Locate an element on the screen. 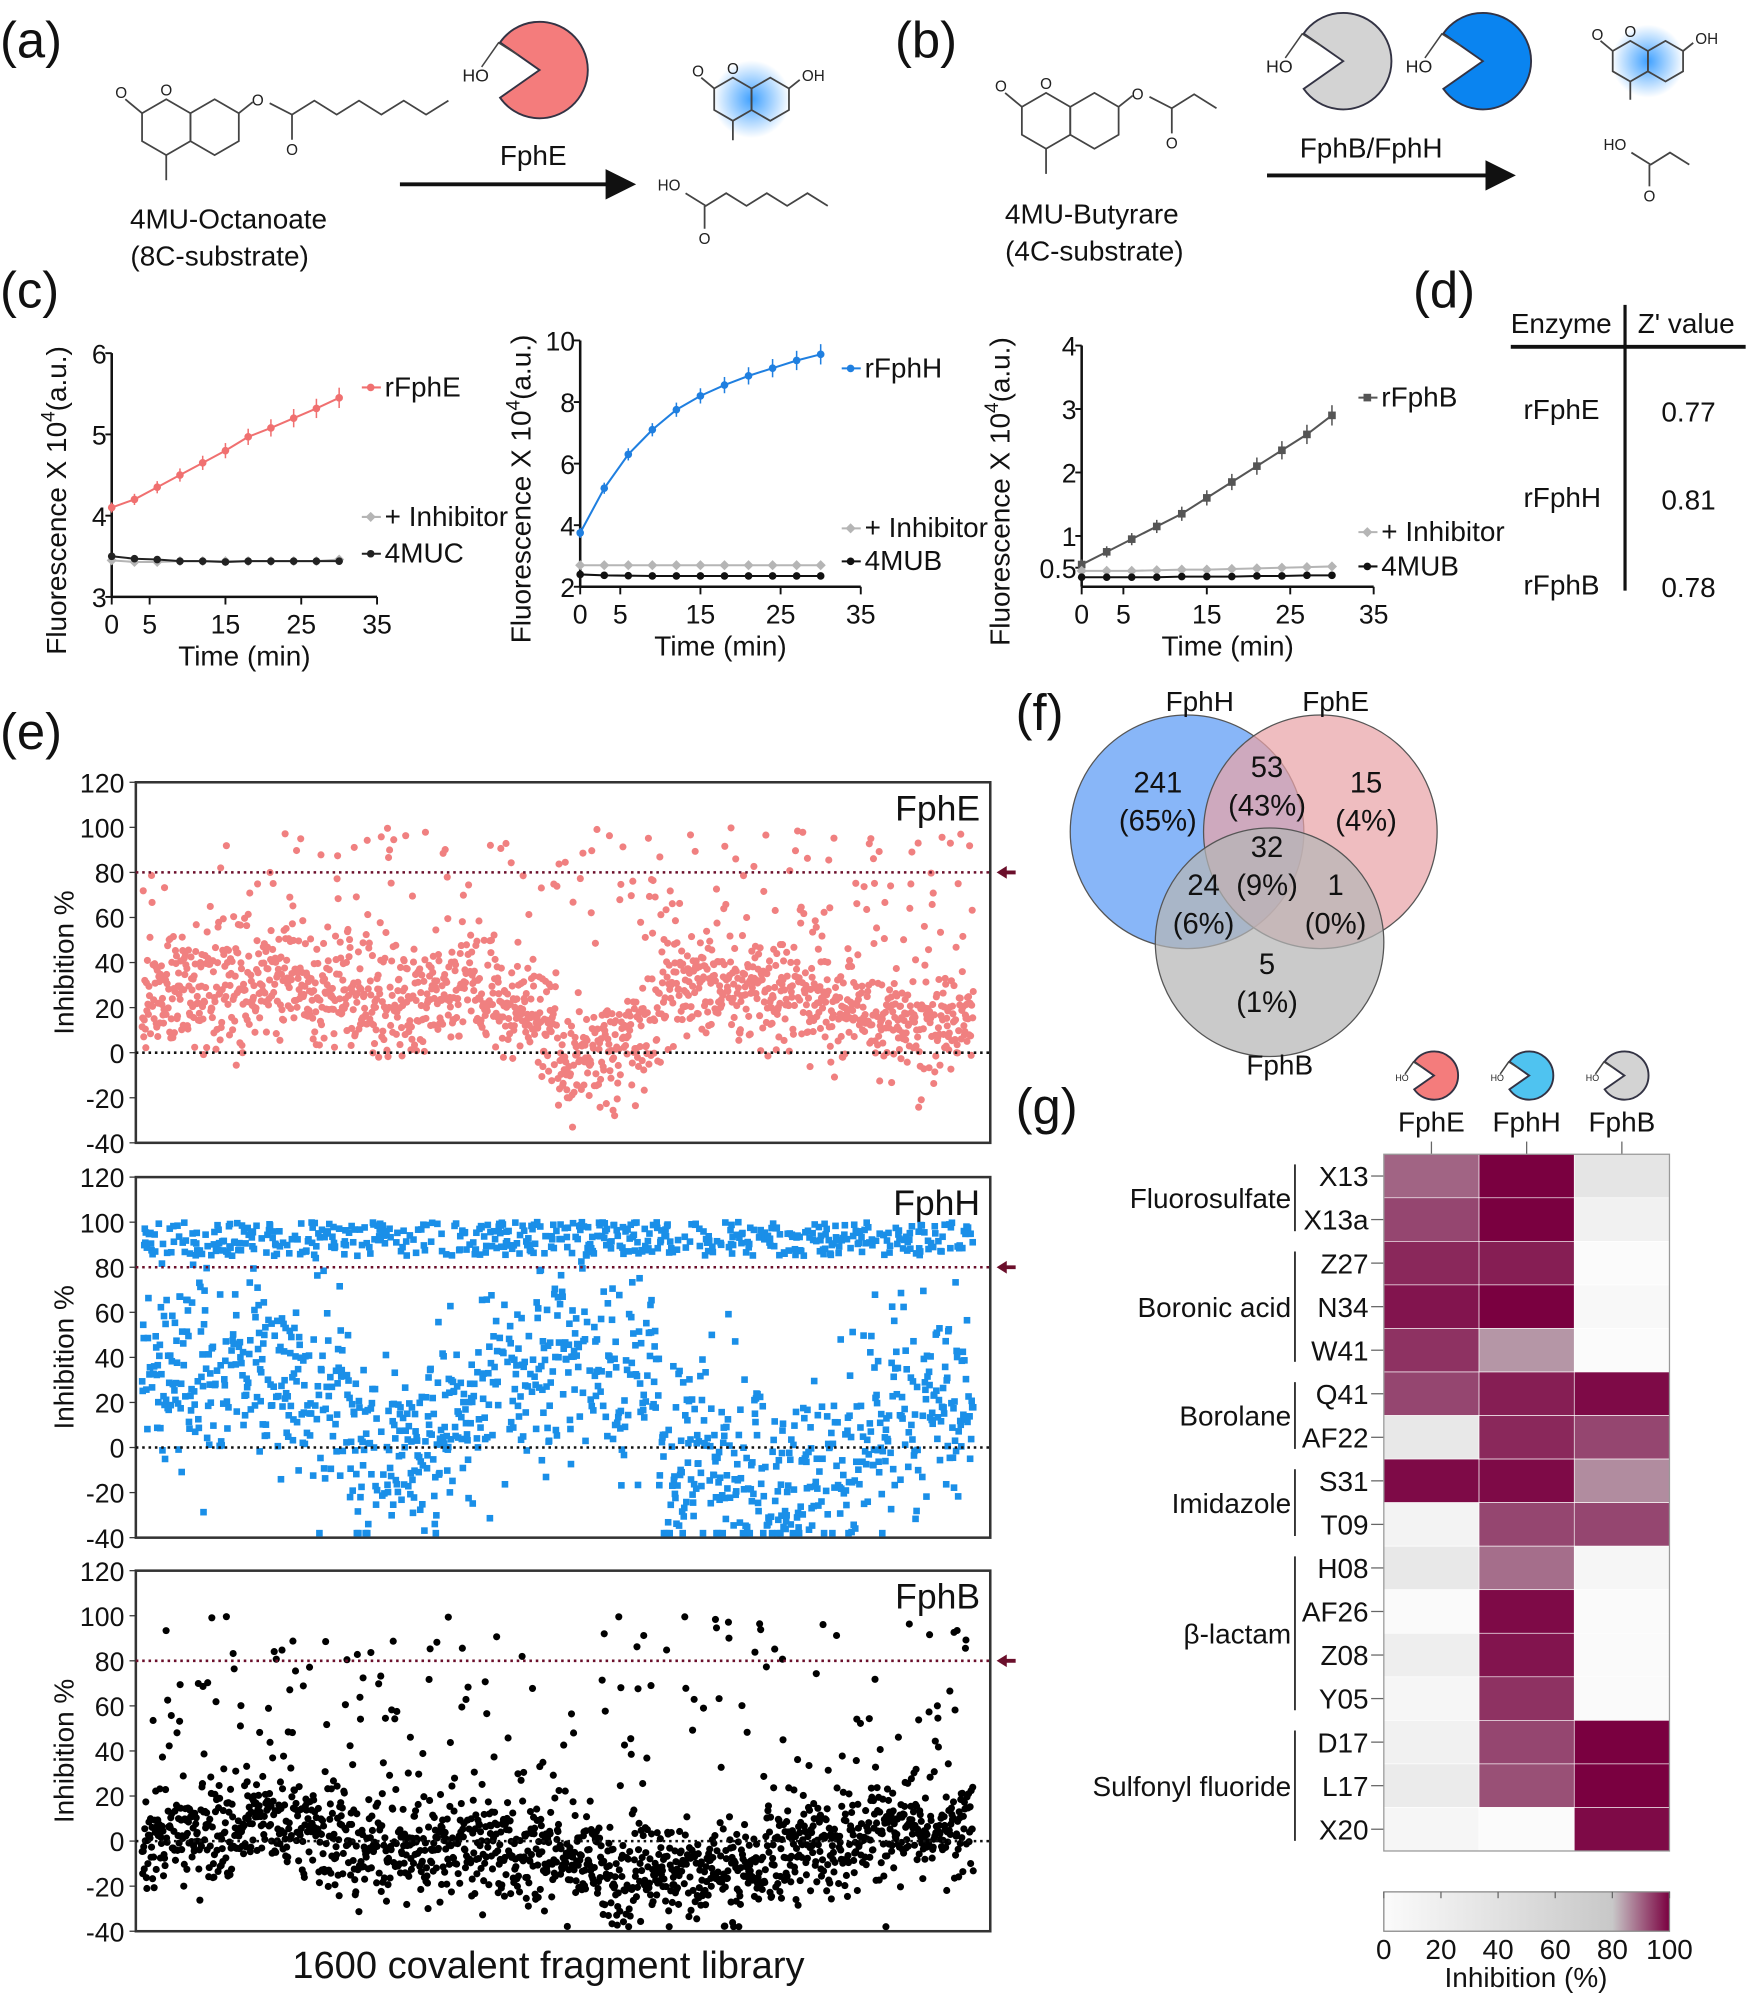  atom-label-o: O is located at coordinates (1138, 94).